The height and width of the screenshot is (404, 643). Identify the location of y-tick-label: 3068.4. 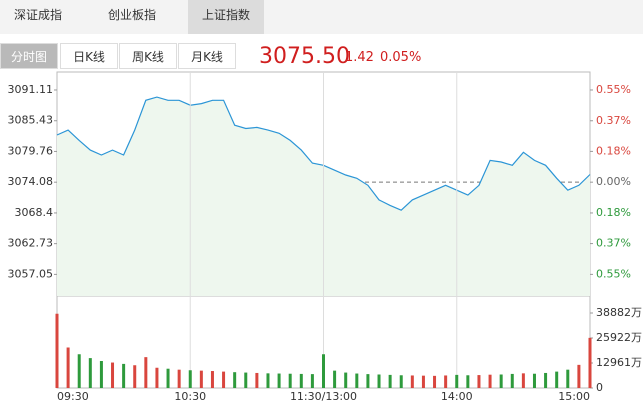
(34, 212).